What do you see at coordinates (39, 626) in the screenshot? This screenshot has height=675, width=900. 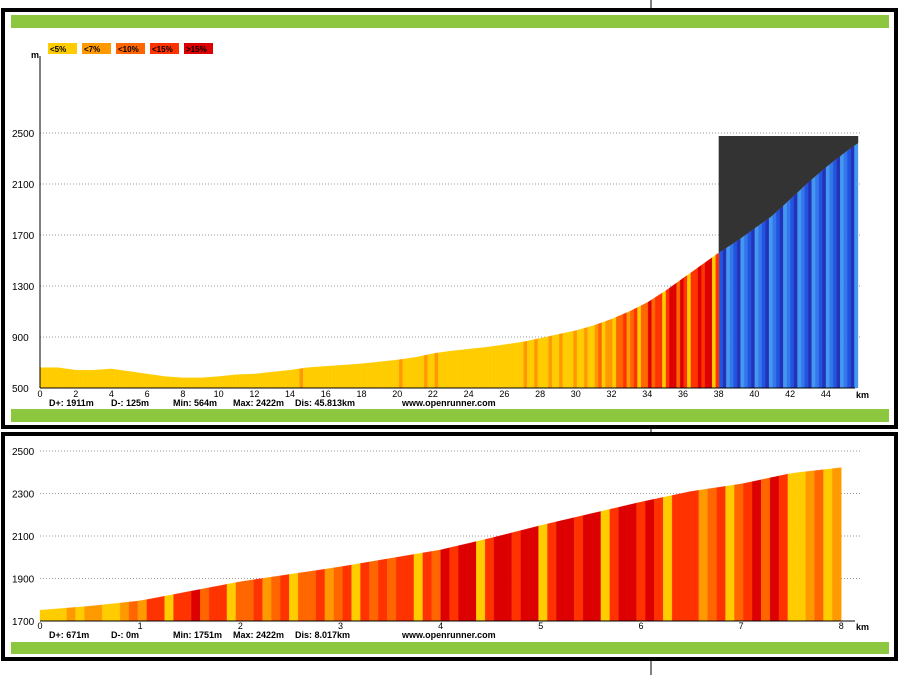 I see `x-tick-0: 0` at bounding box center [39, 626].